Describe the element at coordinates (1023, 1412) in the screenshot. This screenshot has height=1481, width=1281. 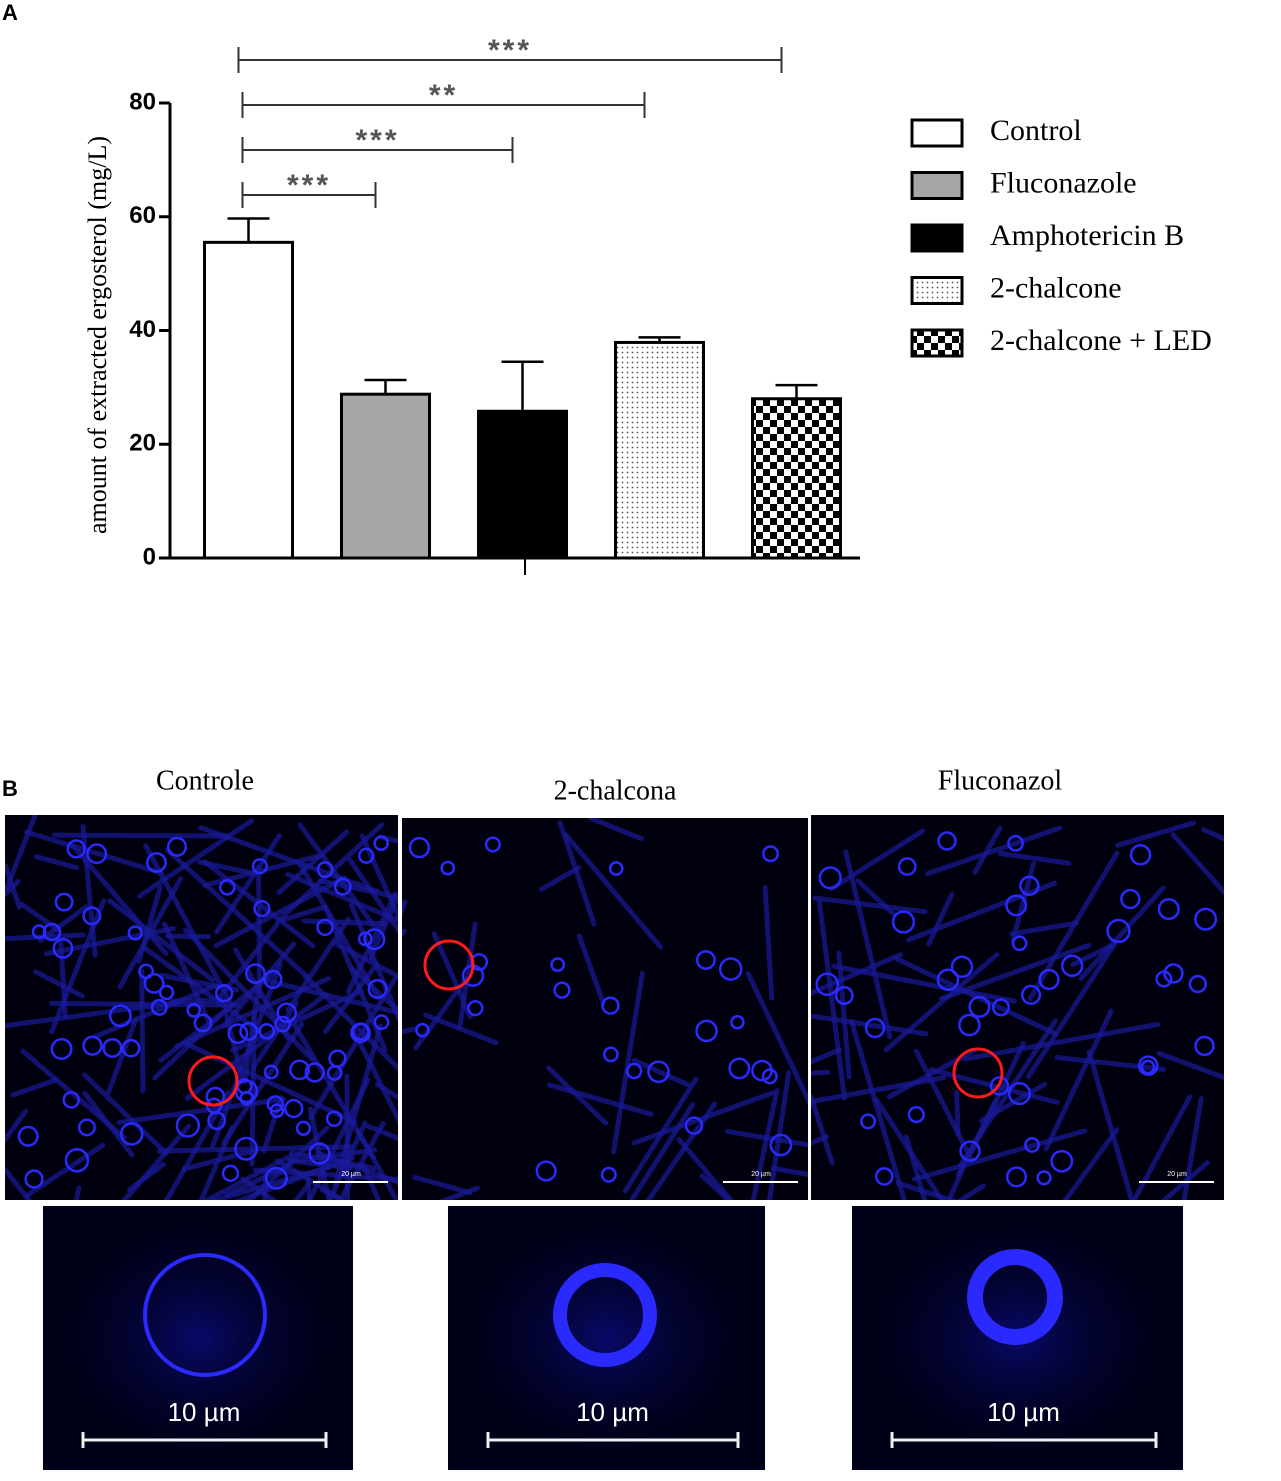
I see `zoom-scale-label: 10 µm` at that location.